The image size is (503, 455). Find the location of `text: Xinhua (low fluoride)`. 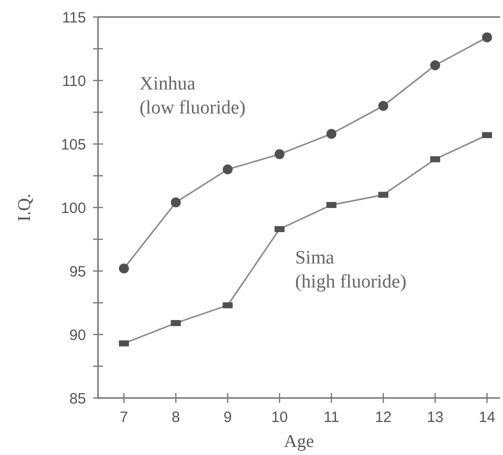

text: Xinhua (low fluoride) is located at coordinates (192, 95).